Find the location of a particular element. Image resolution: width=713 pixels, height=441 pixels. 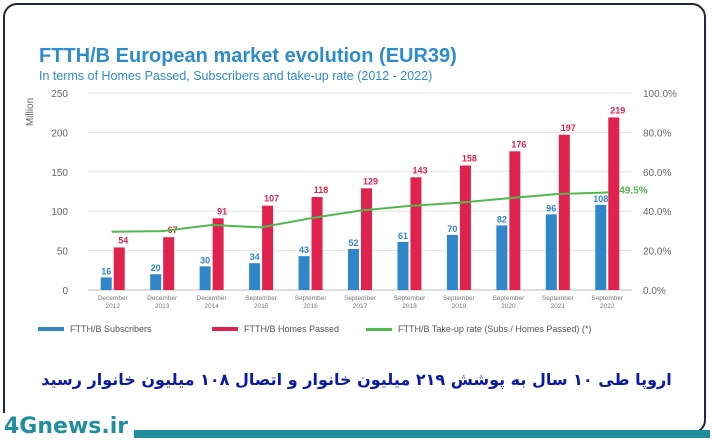

y-tick-label: 0 is located at coordinates (65, 291).